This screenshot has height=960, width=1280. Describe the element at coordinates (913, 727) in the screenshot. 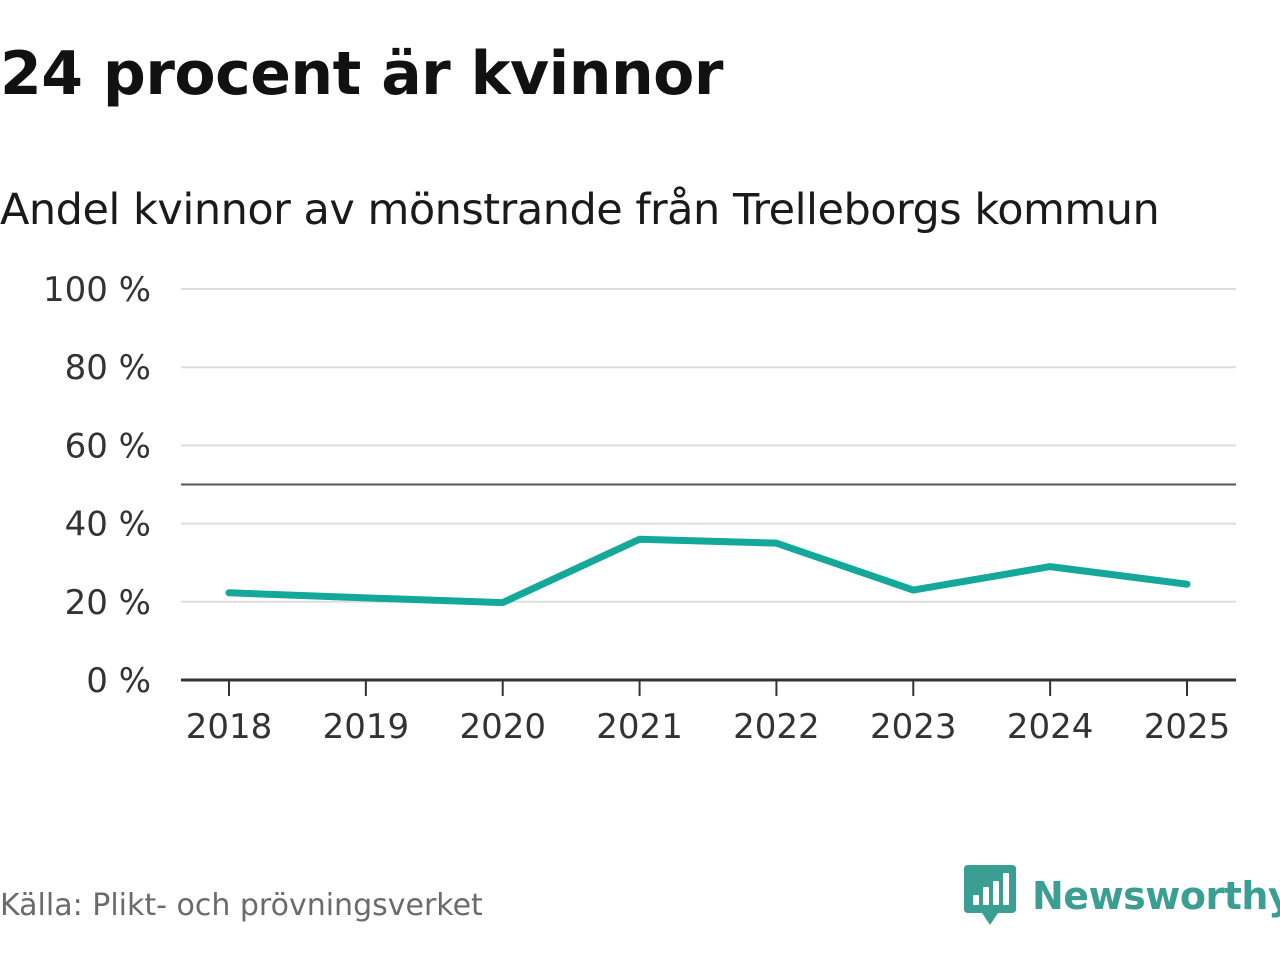

I see `x-tick-label: 2023` at that location.